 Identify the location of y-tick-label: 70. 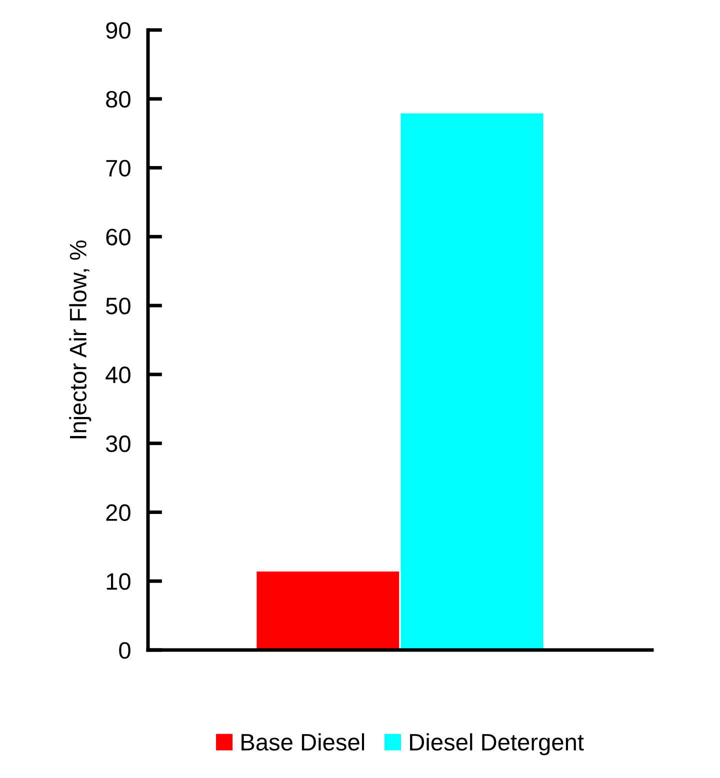
(118, 168).